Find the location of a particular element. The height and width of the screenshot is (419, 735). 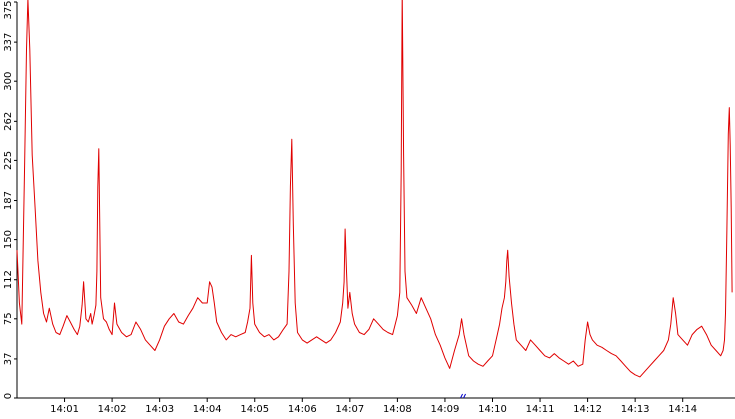

y-tick-label: 37 is located at coordinates (8, 359).